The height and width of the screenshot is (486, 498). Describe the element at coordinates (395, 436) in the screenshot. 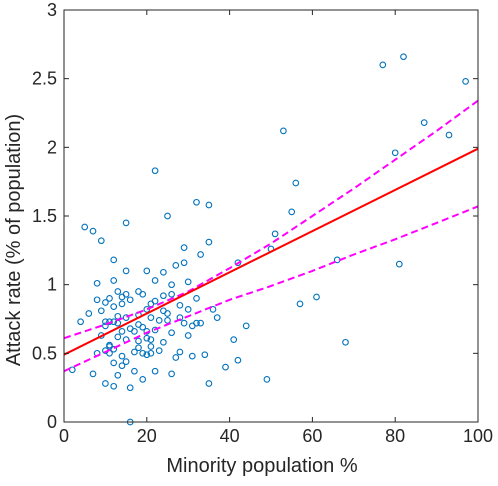

I see `x-tick-label: 80` at that location.